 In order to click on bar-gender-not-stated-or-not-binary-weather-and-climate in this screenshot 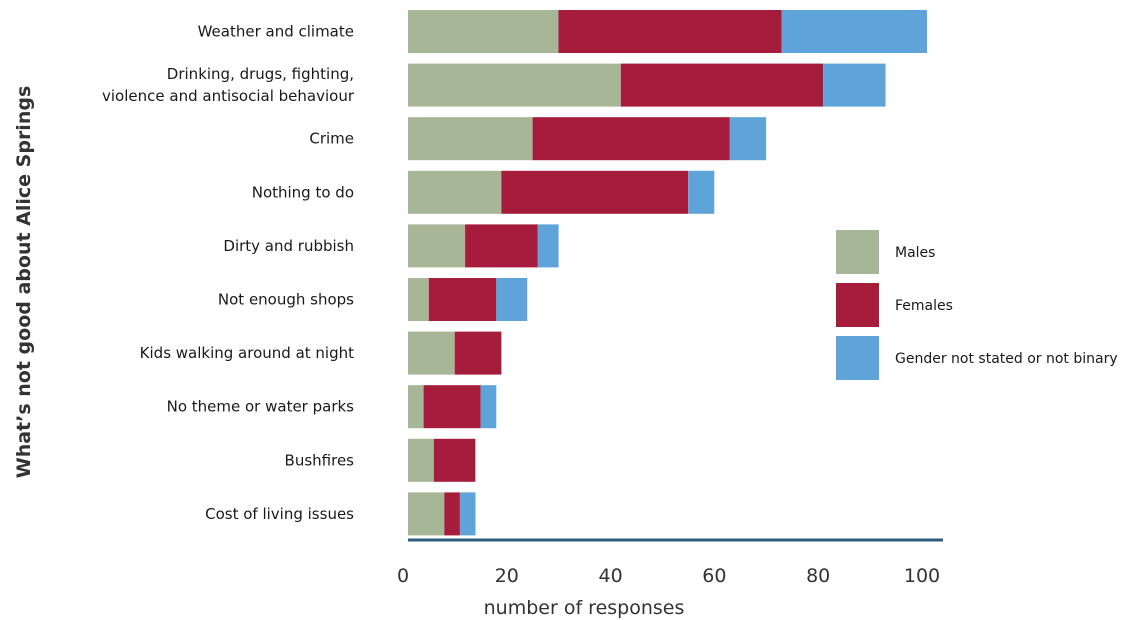, I will do `click(854, 31)`.